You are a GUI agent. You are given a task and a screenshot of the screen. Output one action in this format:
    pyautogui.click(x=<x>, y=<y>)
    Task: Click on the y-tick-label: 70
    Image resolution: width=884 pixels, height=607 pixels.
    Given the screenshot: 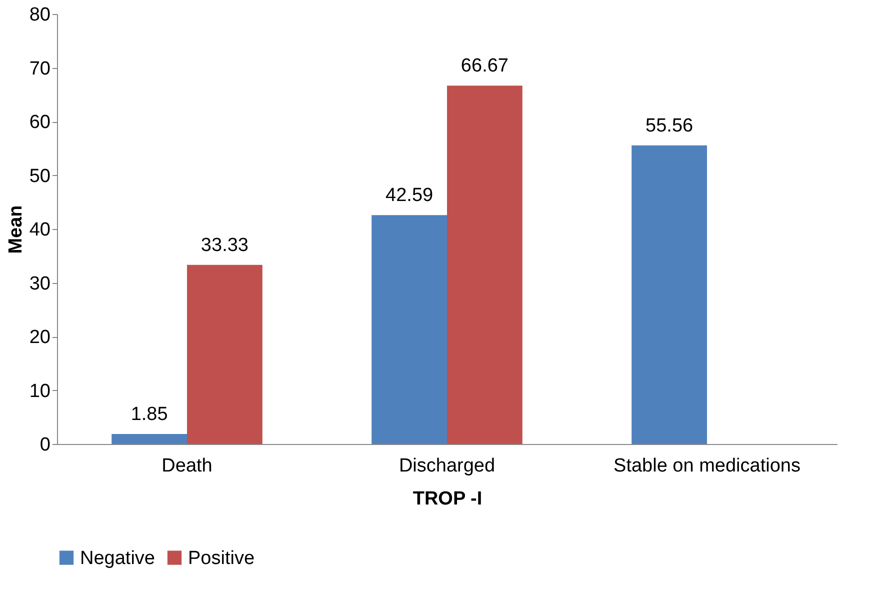 What is the action you would take?
    pyautogui.click(x=39, y=69)
    